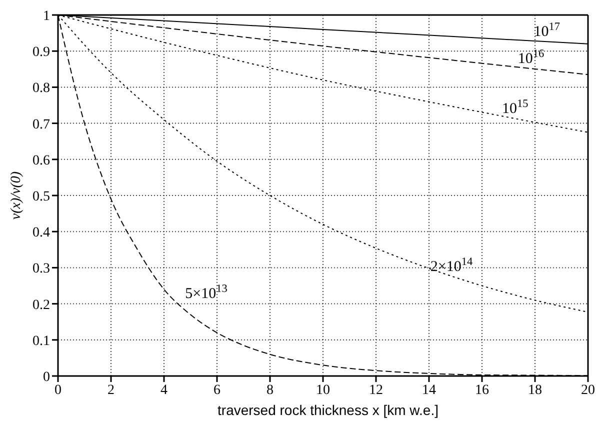  I want to click on x-tick-label: 2, so click(111, 390).